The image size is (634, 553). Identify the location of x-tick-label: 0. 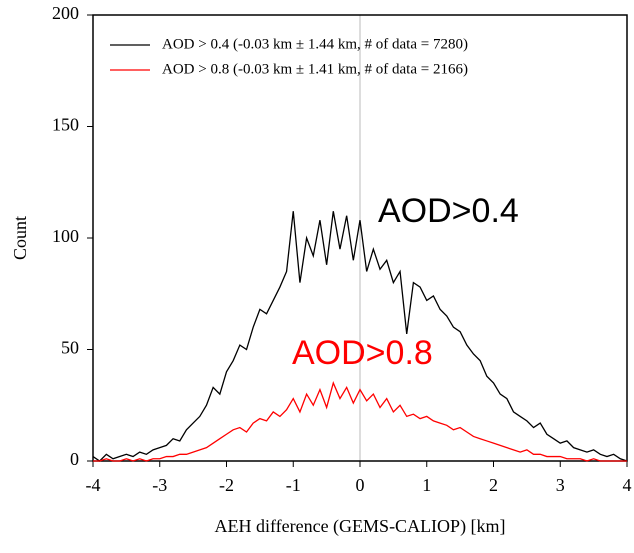
(360, 485).